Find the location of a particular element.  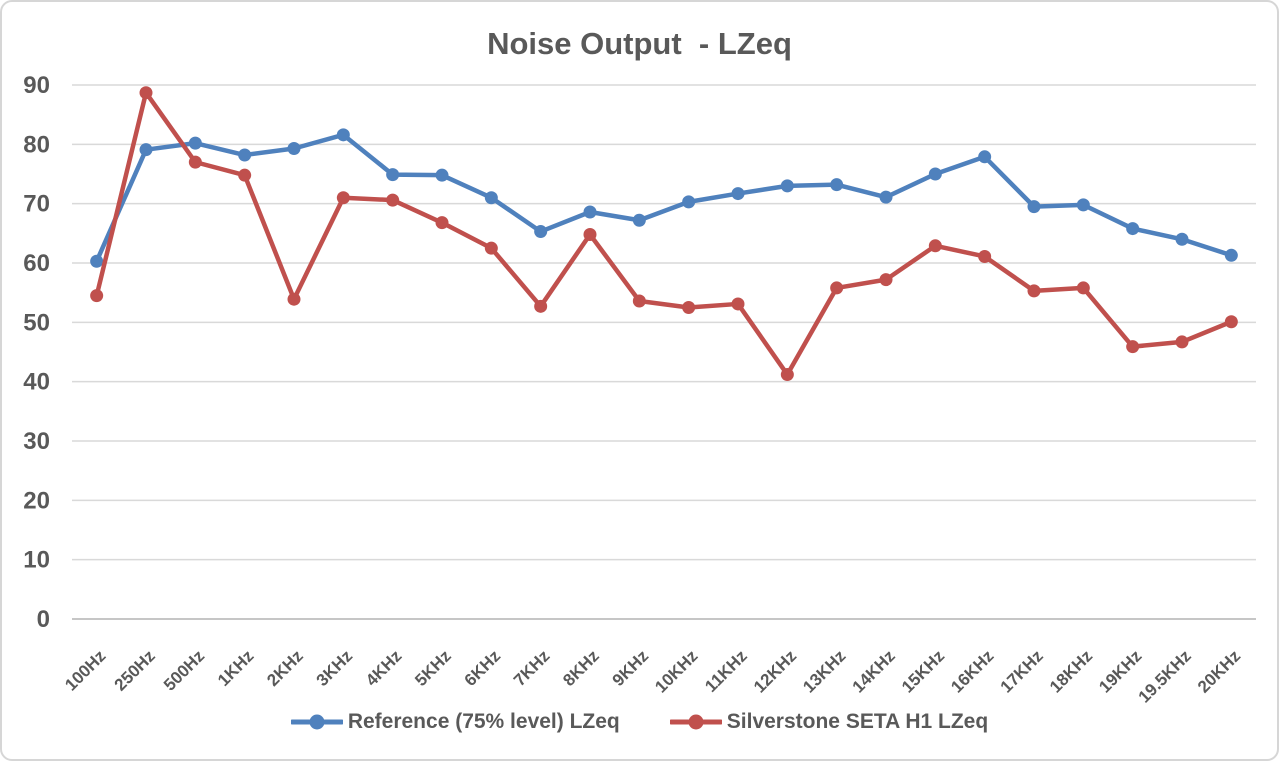

x-tick-label-3KHz: 3KHz is located at coordinates (334, 667).